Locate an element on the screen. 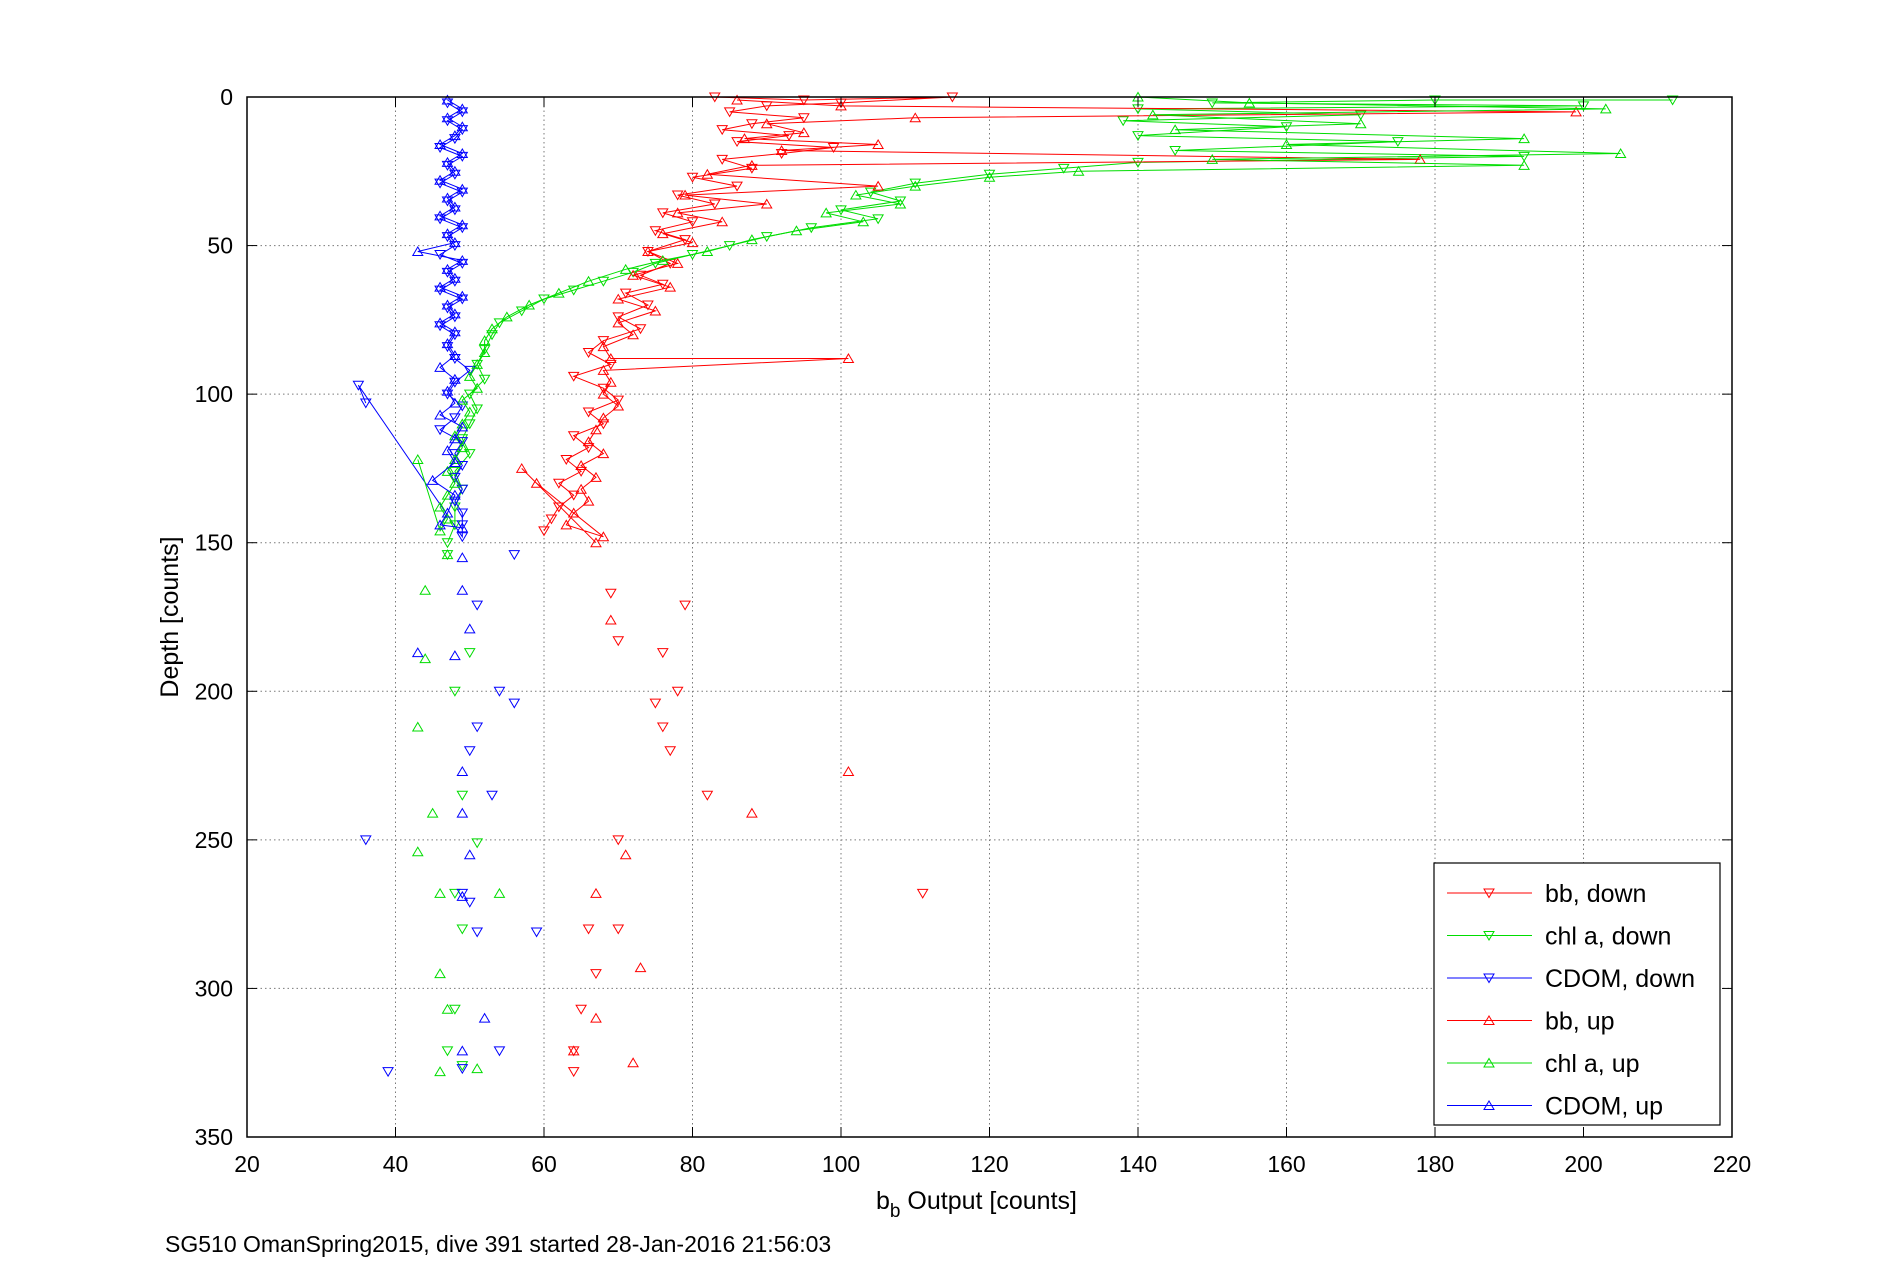 The width and height of the screenshot is (1891, 1262). y-tick-label: 50 is located at coordinates (220, 246).